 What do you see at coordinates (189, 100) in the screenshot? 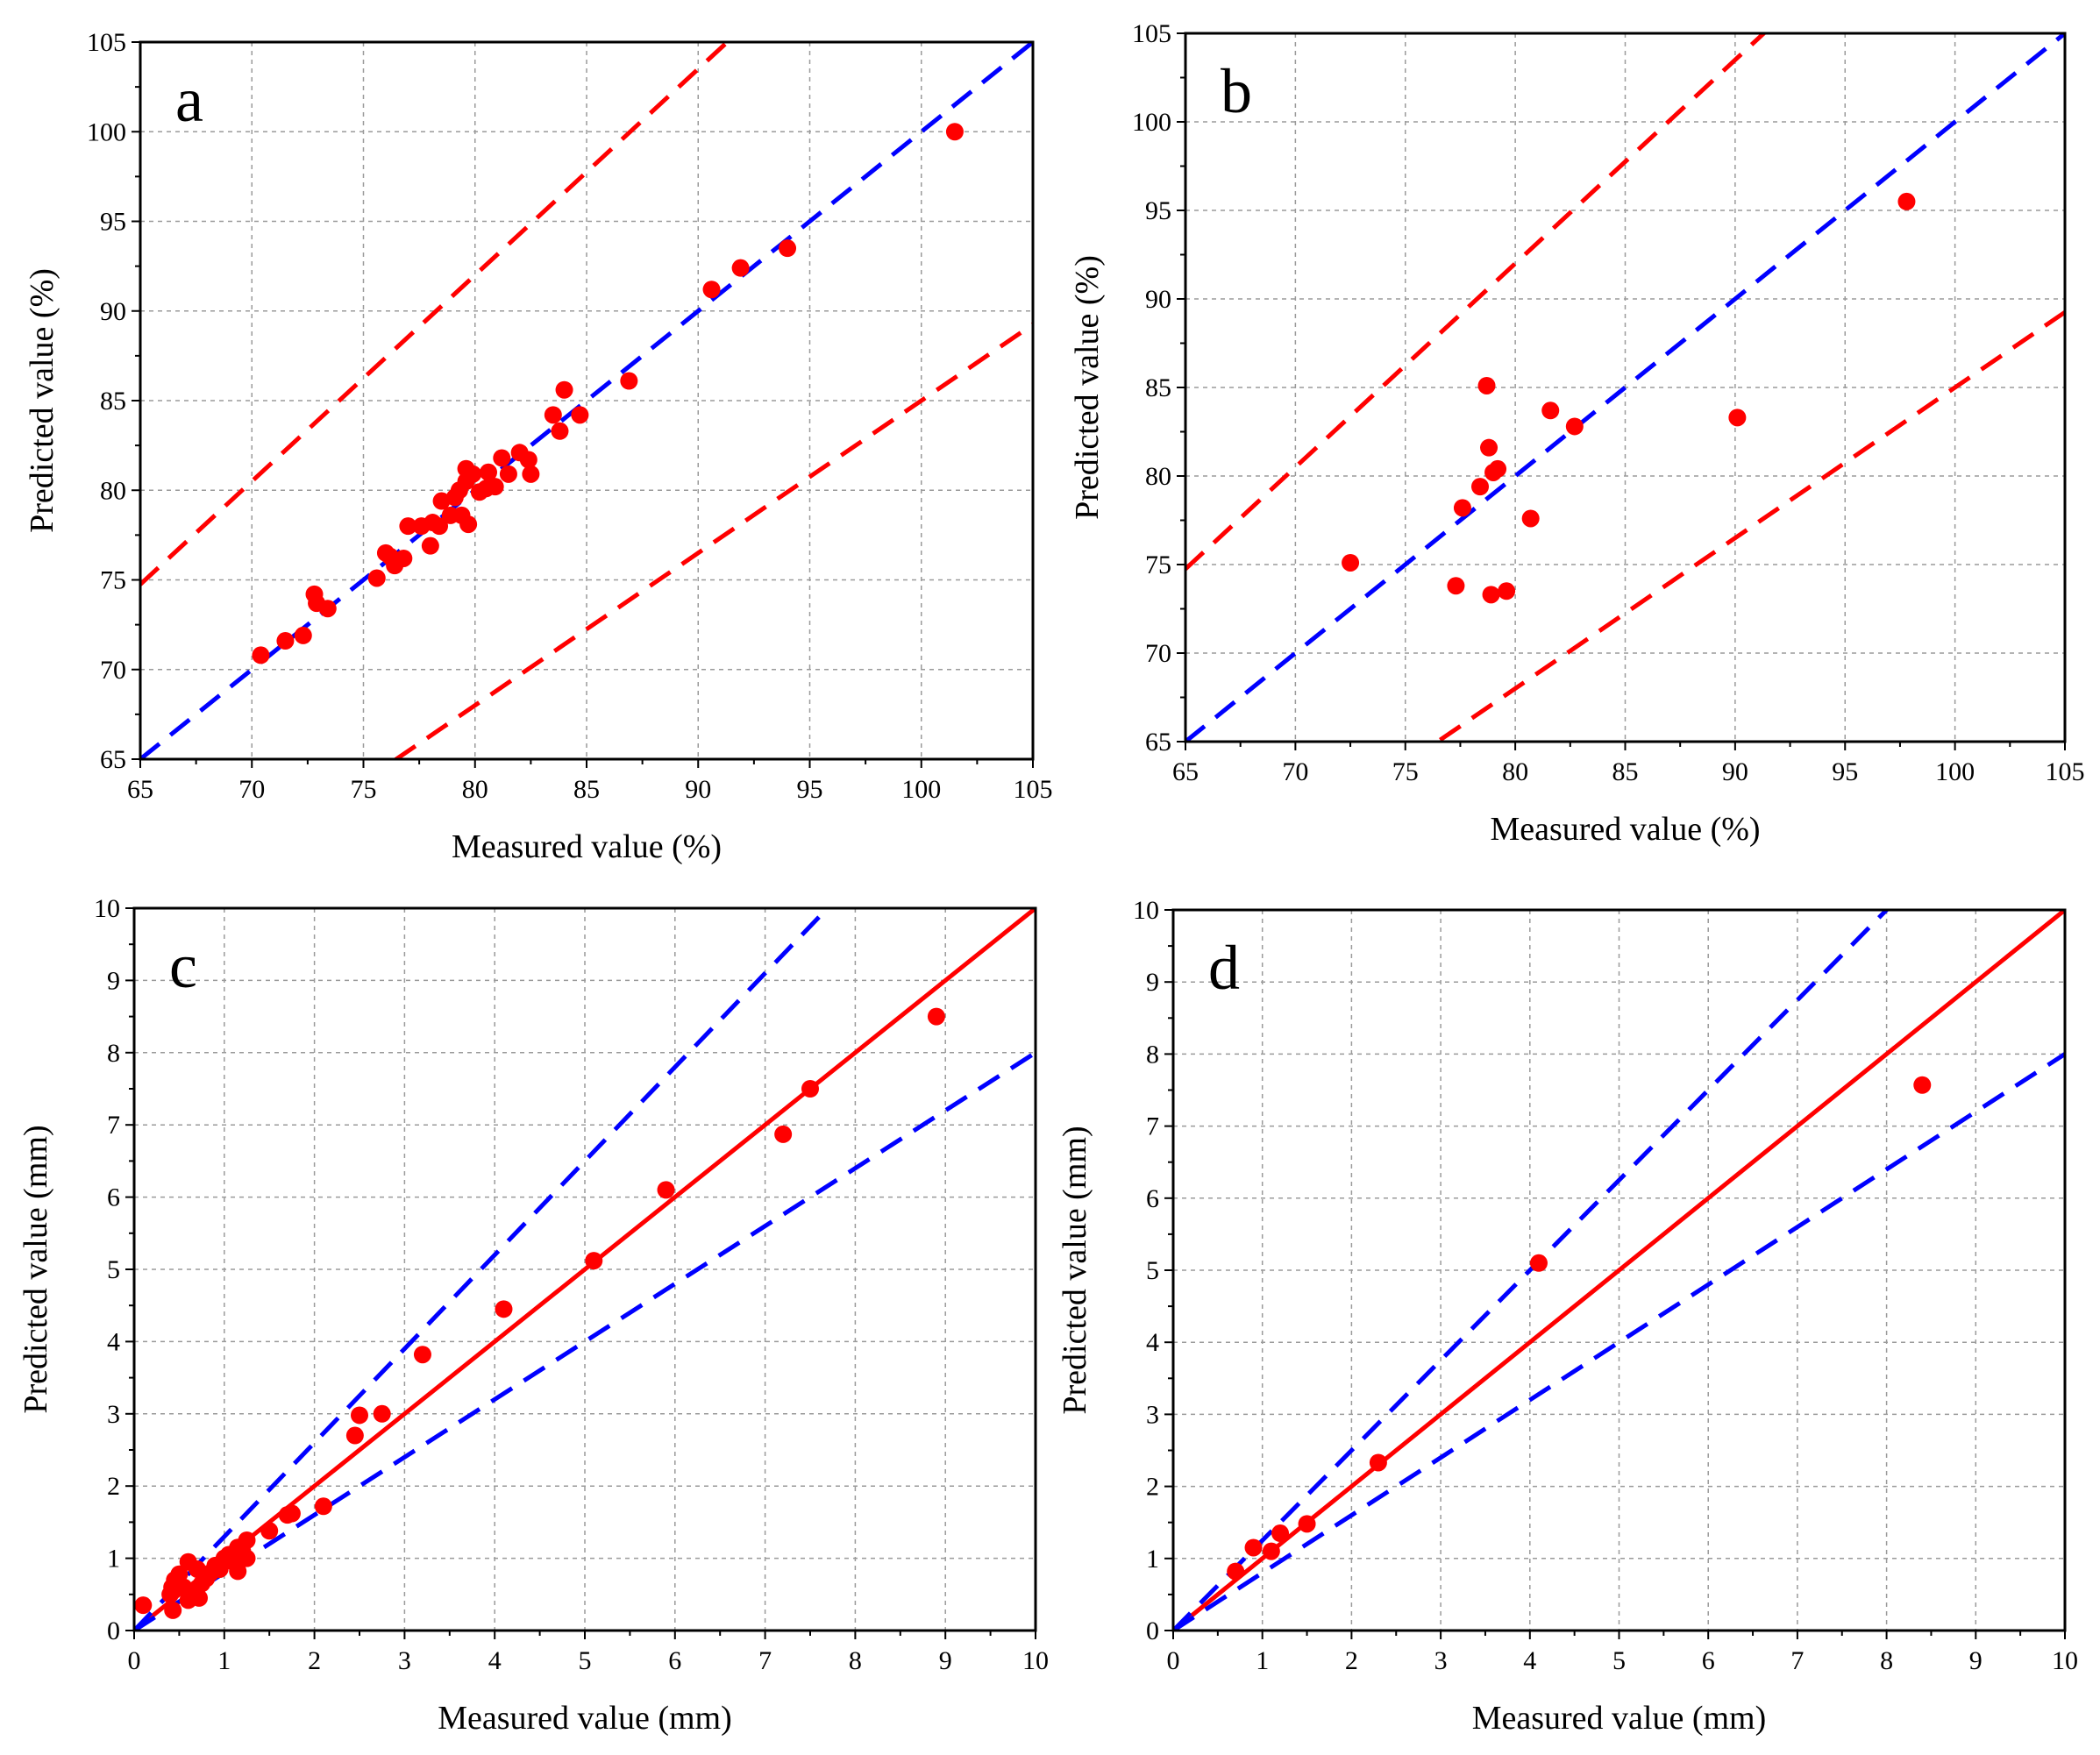
I see `panel-label: a` at bounding box center [189, 100].